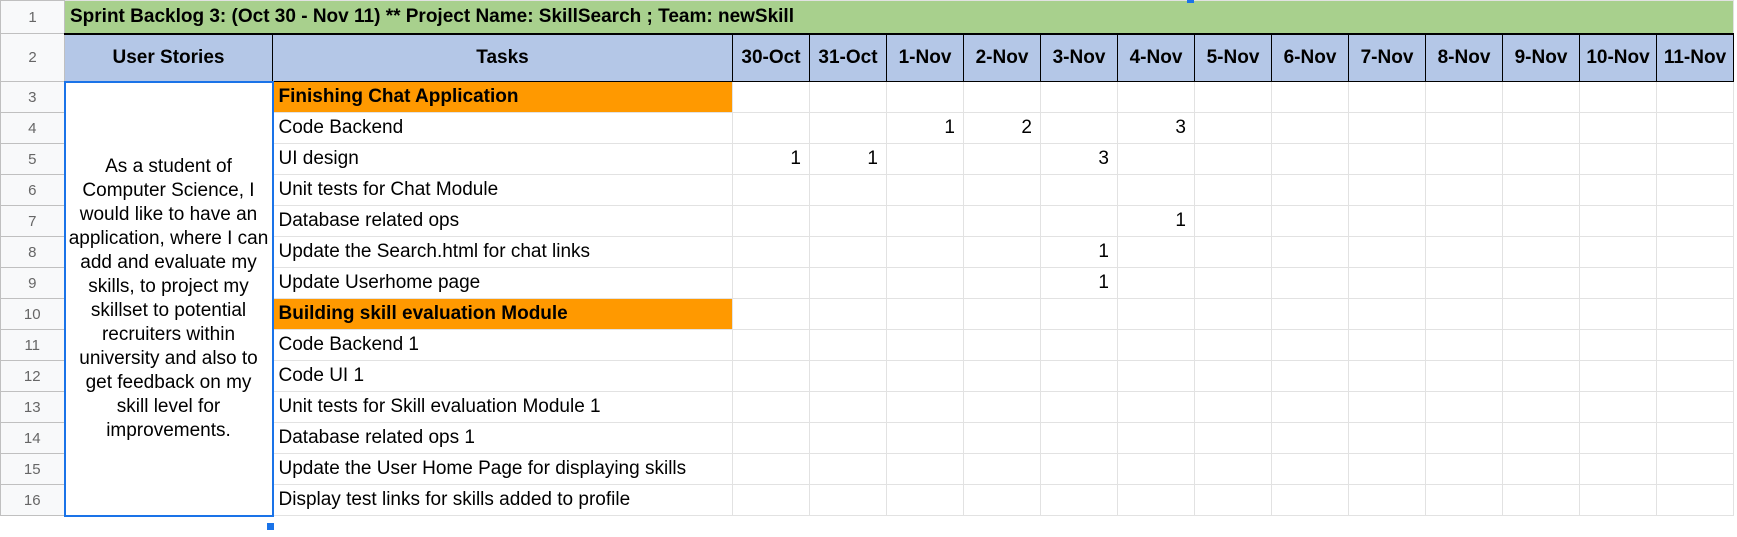  What do you see at coordinates (1310, 57) in the screenshot?
I see `date-header-cell: 6-Nov` at bounding box center [1310, 57].